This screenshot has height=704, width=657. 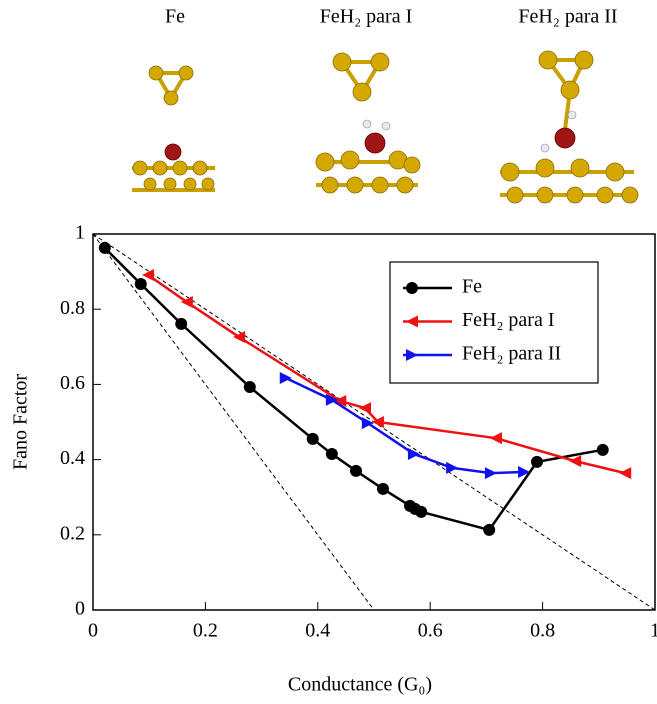 I want to click on y-tick-label: 0.2, so click(x=72, y=533).